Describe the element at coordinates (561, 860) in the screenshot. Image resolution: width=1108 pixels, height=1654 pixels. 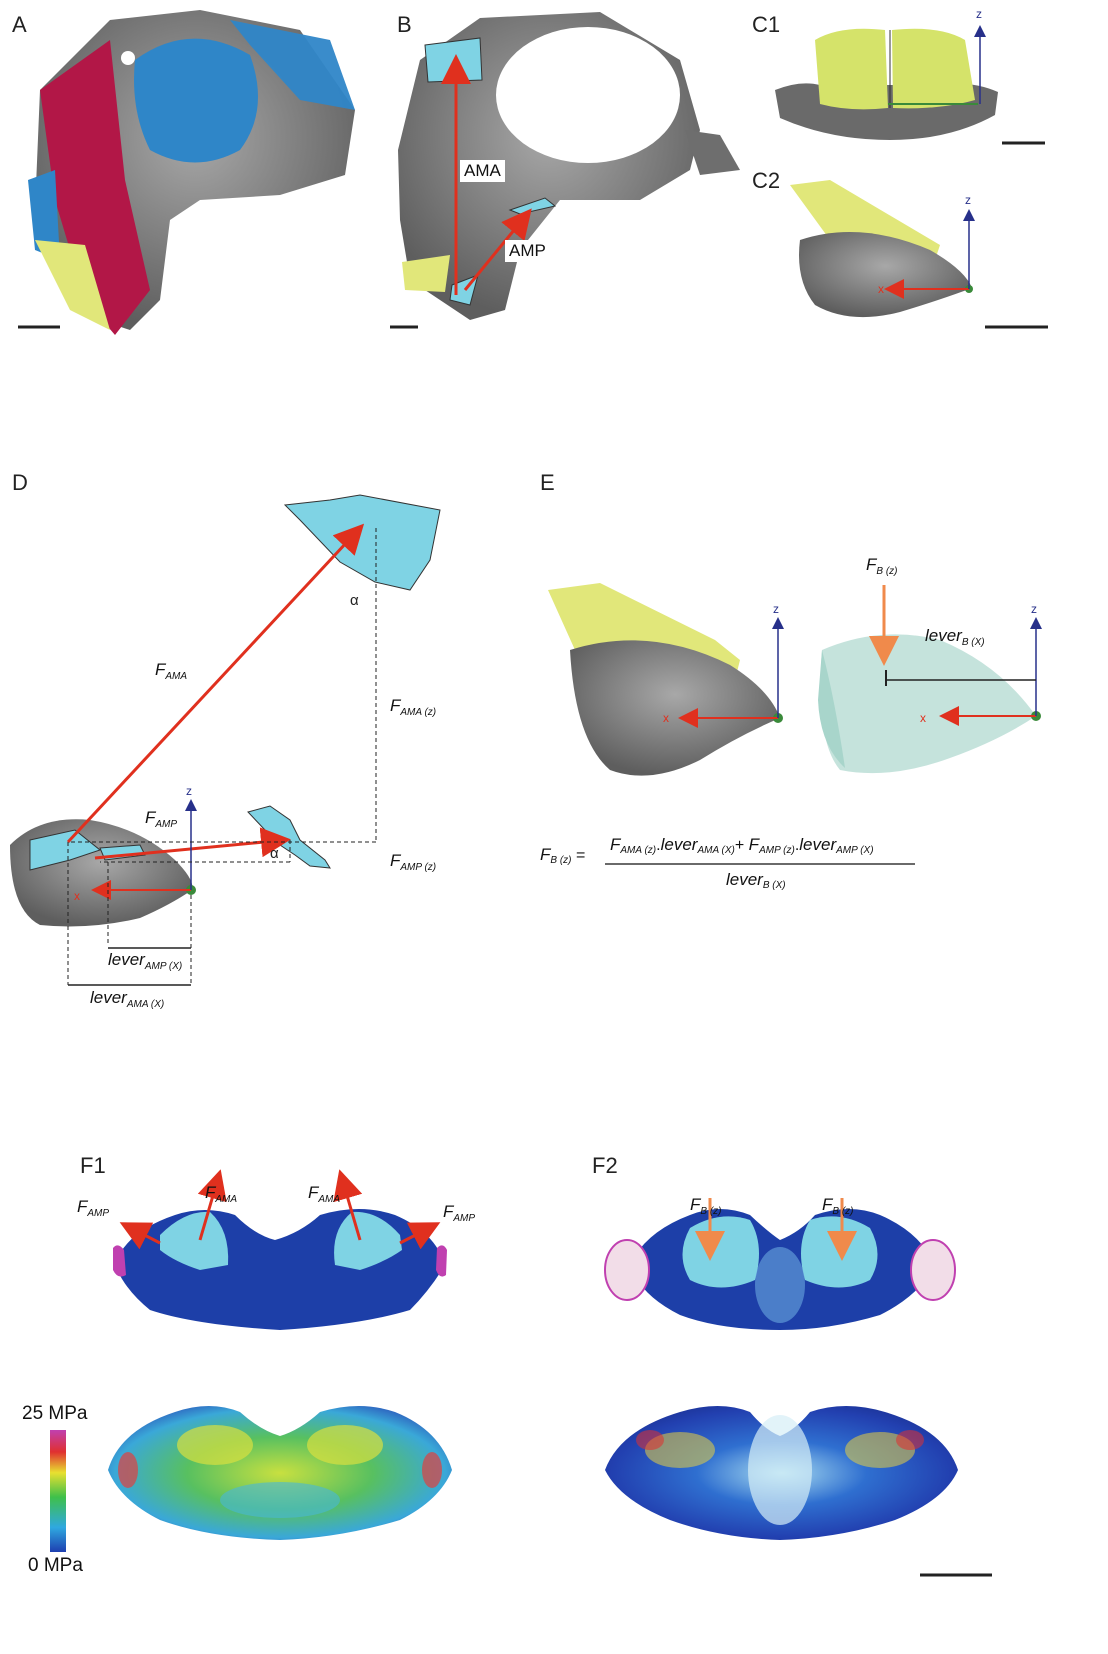
I see `formula-lhs-sub: B (z)` at that location.